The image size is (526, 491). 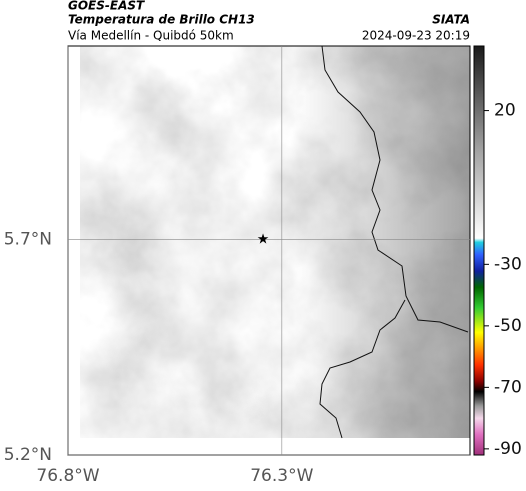 What do you see at coordinates (451, 20) in the screenshot?
I see `source: SIATA` at bounding box center [451, 20].